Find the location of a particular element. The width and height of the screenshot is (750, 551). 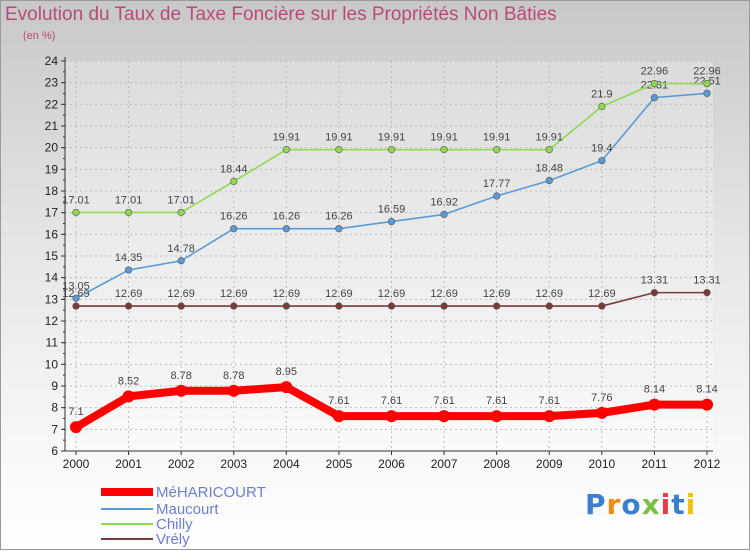

data-label: 16.26 is located at coordinates (287, 217).